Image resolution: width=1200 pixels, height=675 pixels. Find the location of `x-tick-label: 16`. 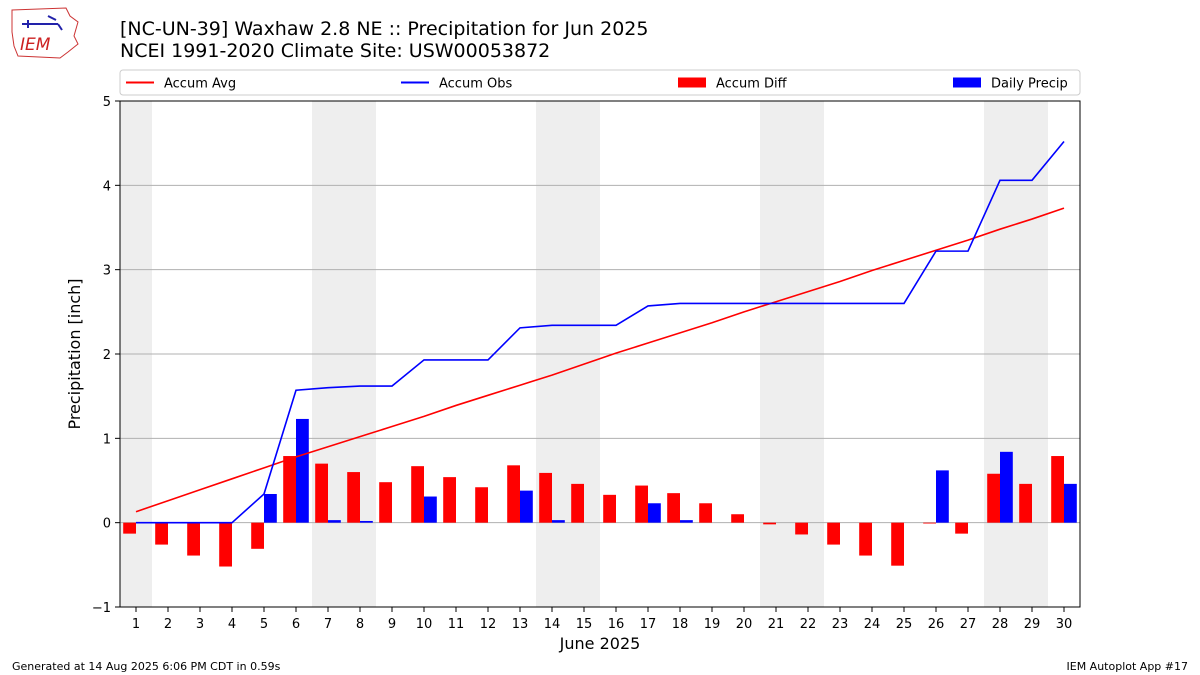

x-tick-label: 16 is located at coordinates (616, 624).